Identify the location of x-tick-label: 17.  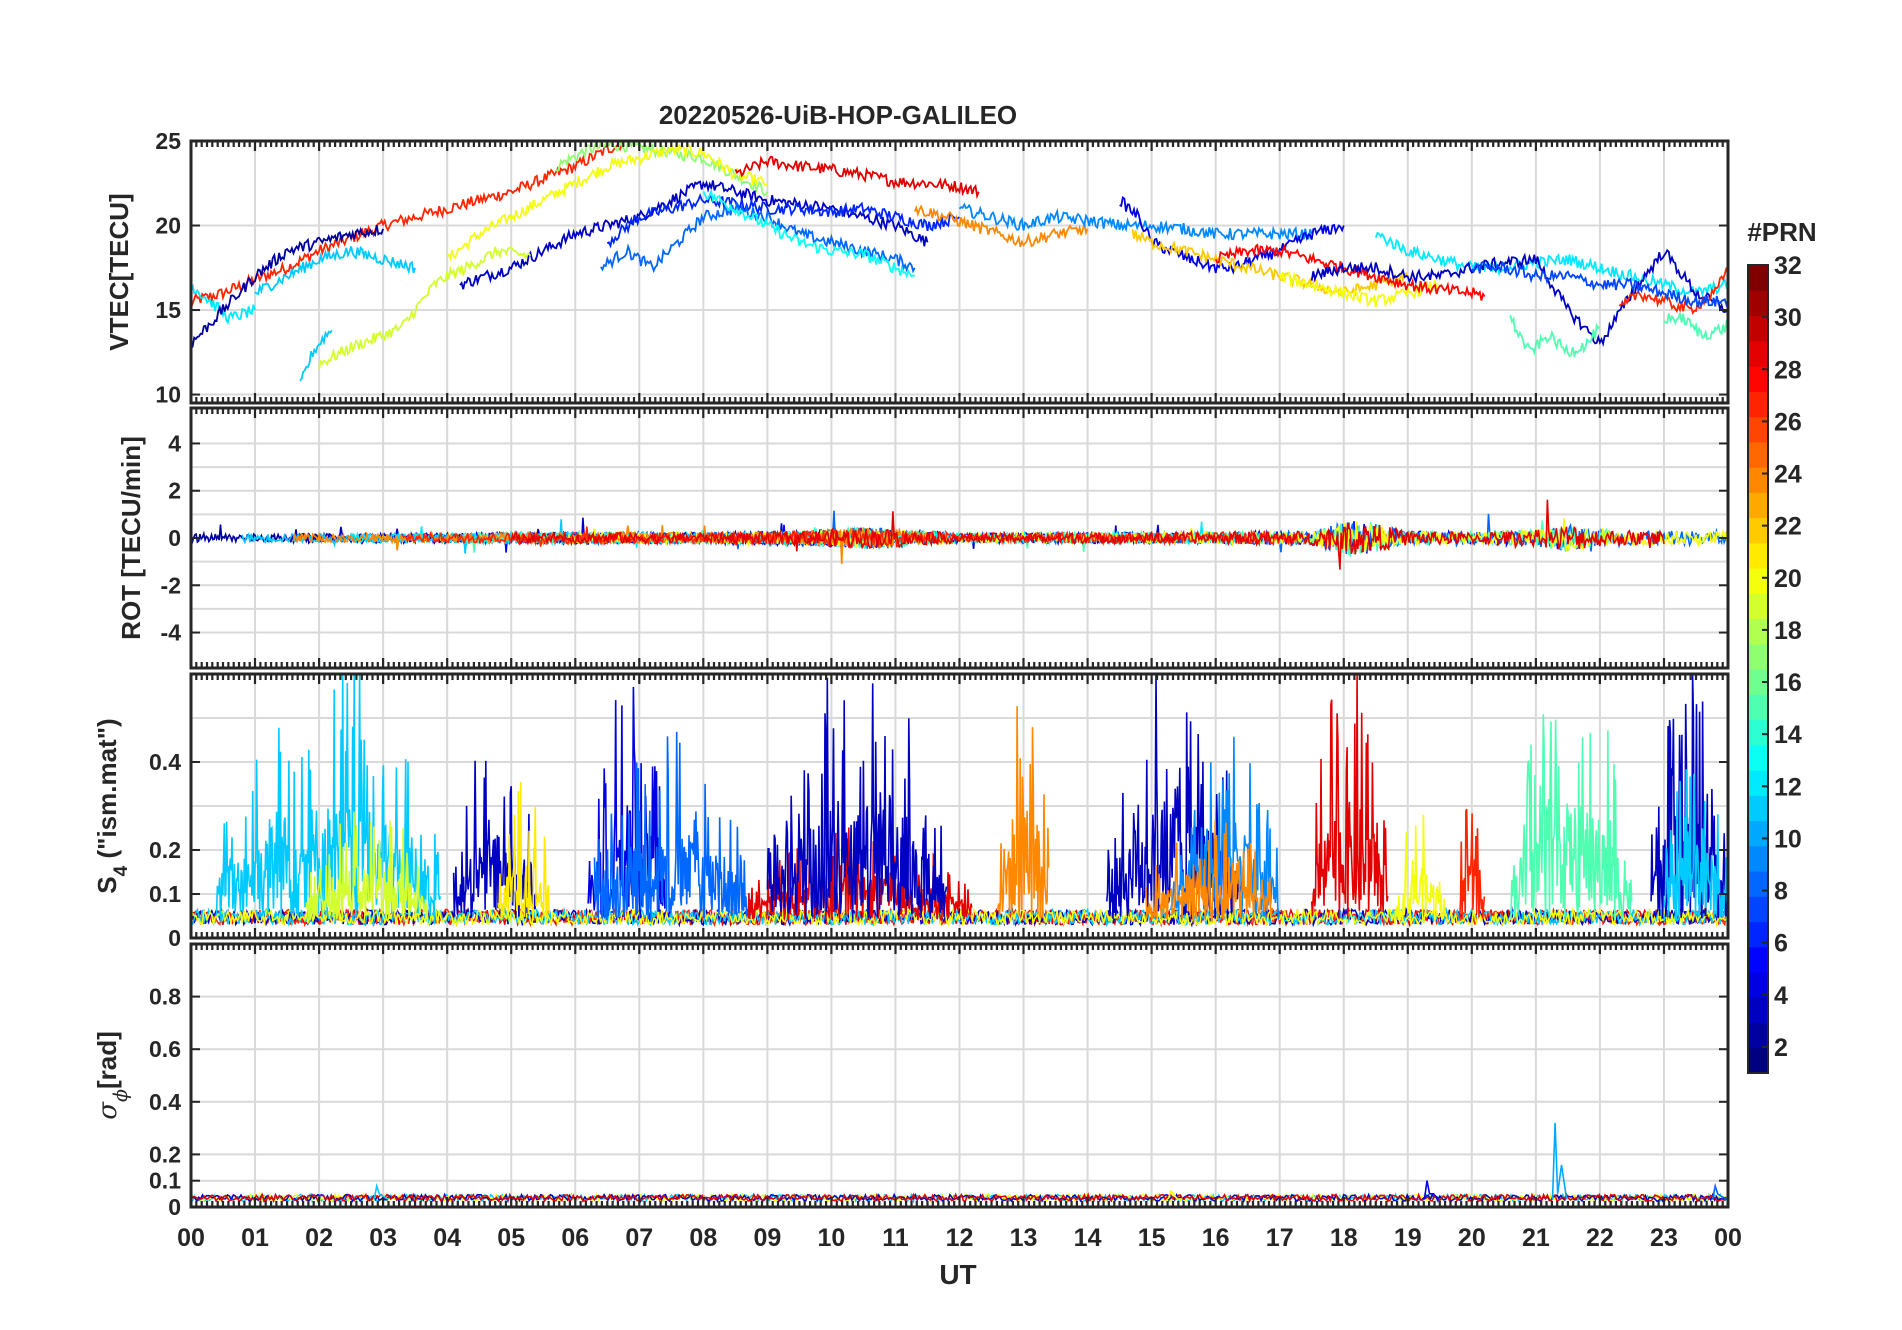
(1280, 1238).